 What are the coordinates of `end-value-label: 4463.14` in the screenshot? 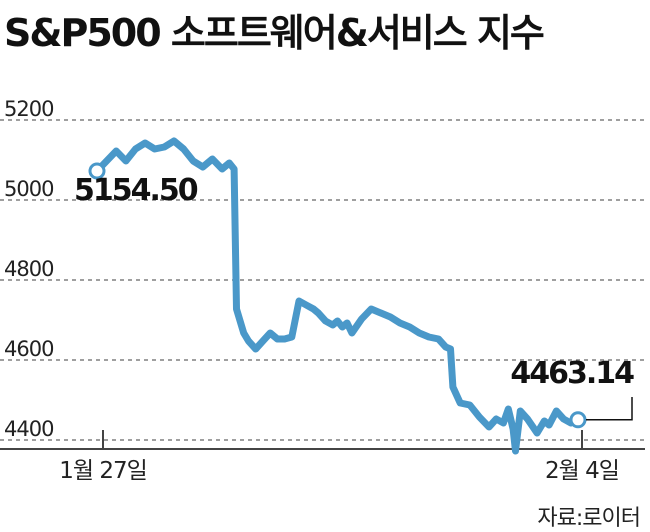 It's located at (572, 373).